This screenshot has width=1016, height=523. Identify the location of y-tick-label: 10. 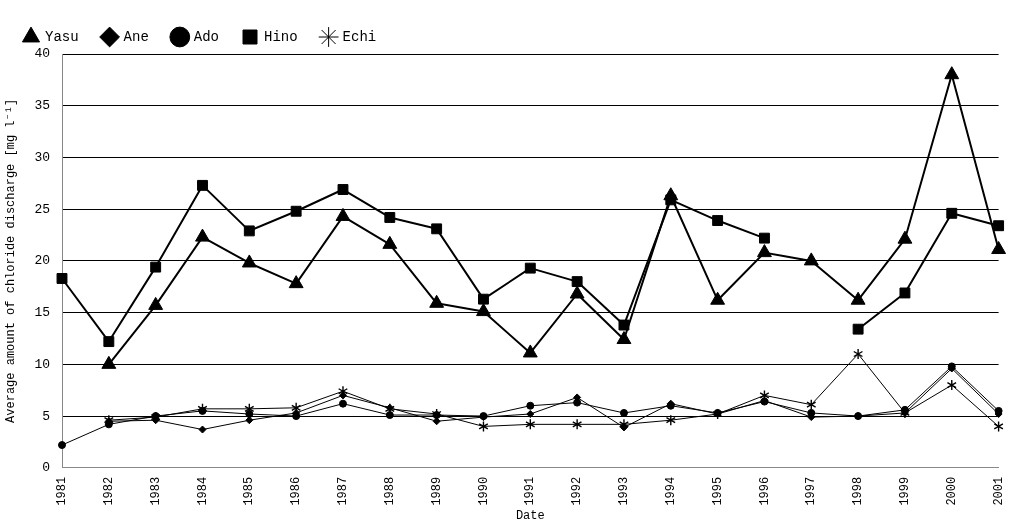
(42, 364).